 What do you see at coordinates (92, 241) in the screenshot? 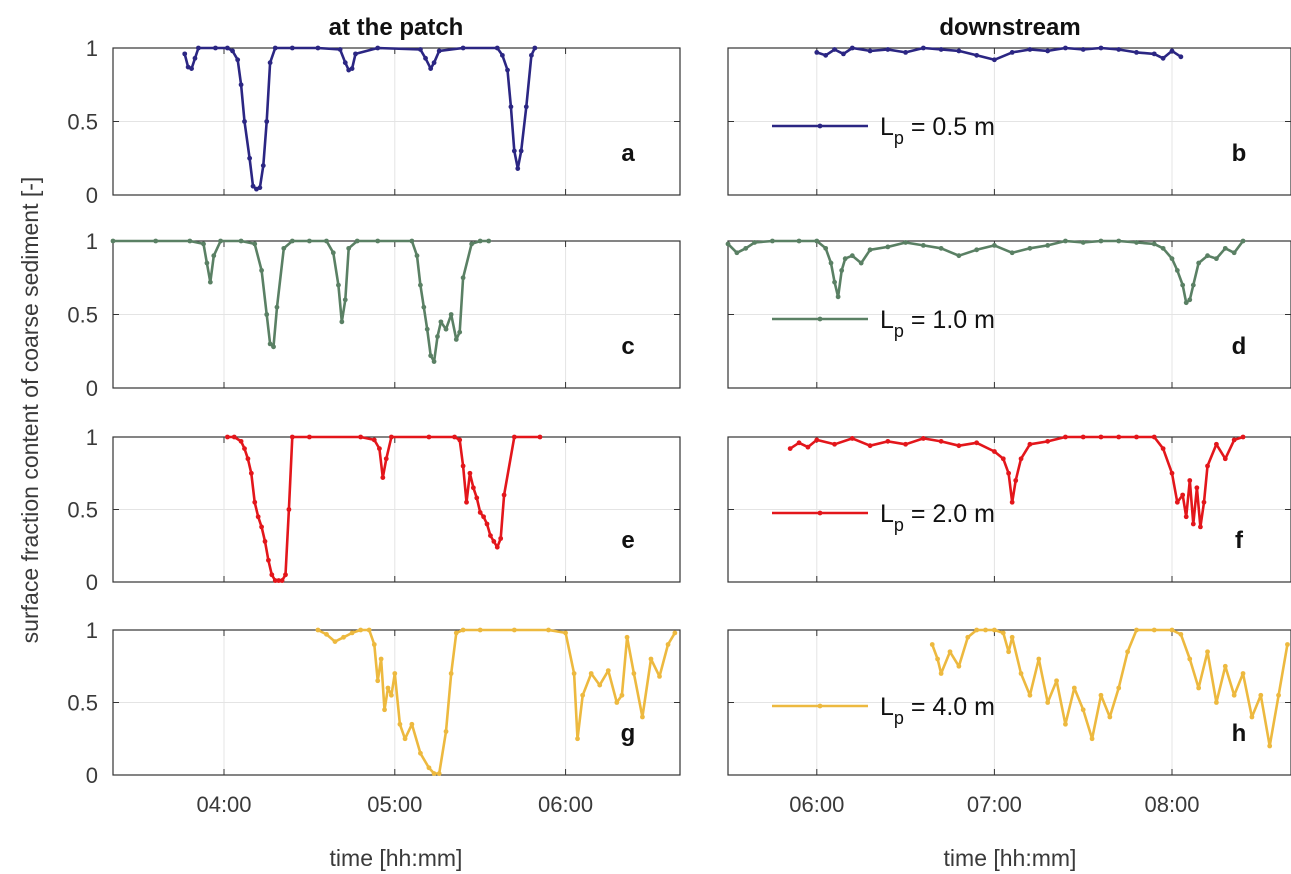
I see `y-tick-label: 1` at bounding box center [92, 241].